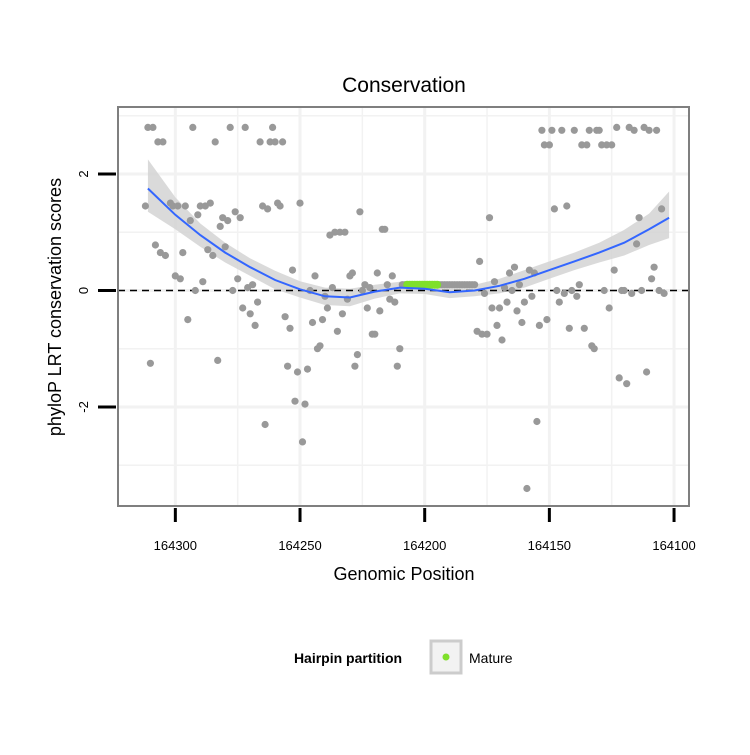  I want to click on confidence-band, so click(408, 233).